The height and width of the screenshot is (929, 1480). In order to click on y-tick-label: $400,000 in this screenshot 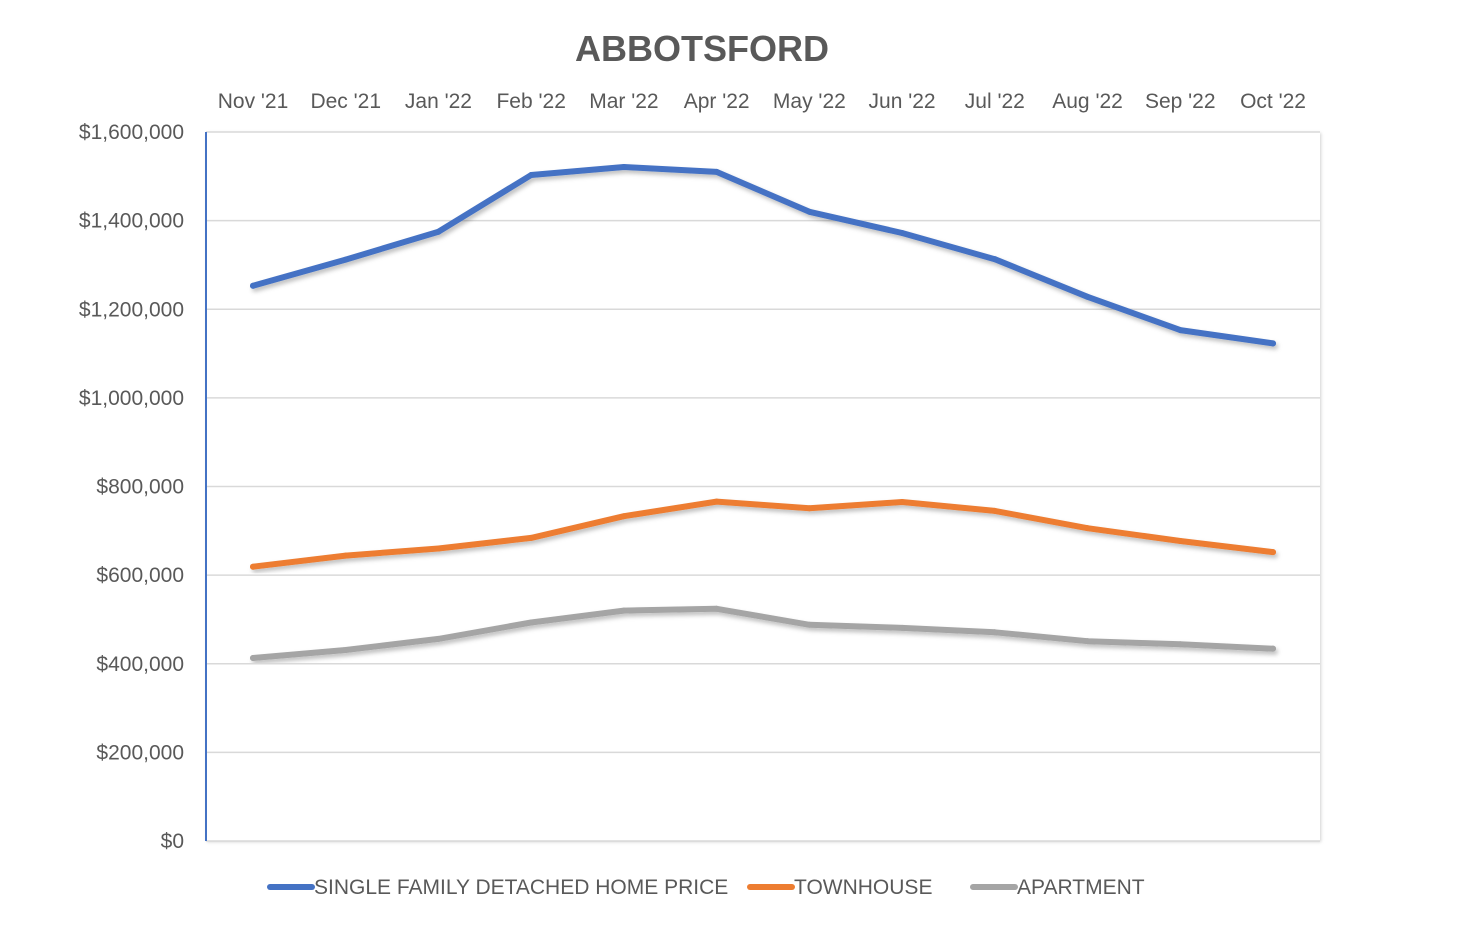, I will do `click(140, 664)`.